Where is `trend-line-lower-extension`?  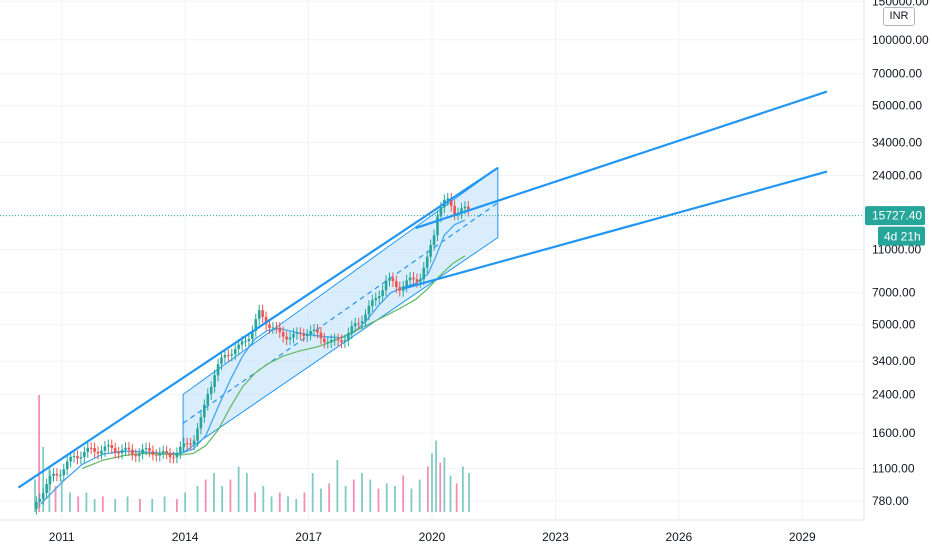
trend-line-lower-extension is located at coordinates (615, 230).